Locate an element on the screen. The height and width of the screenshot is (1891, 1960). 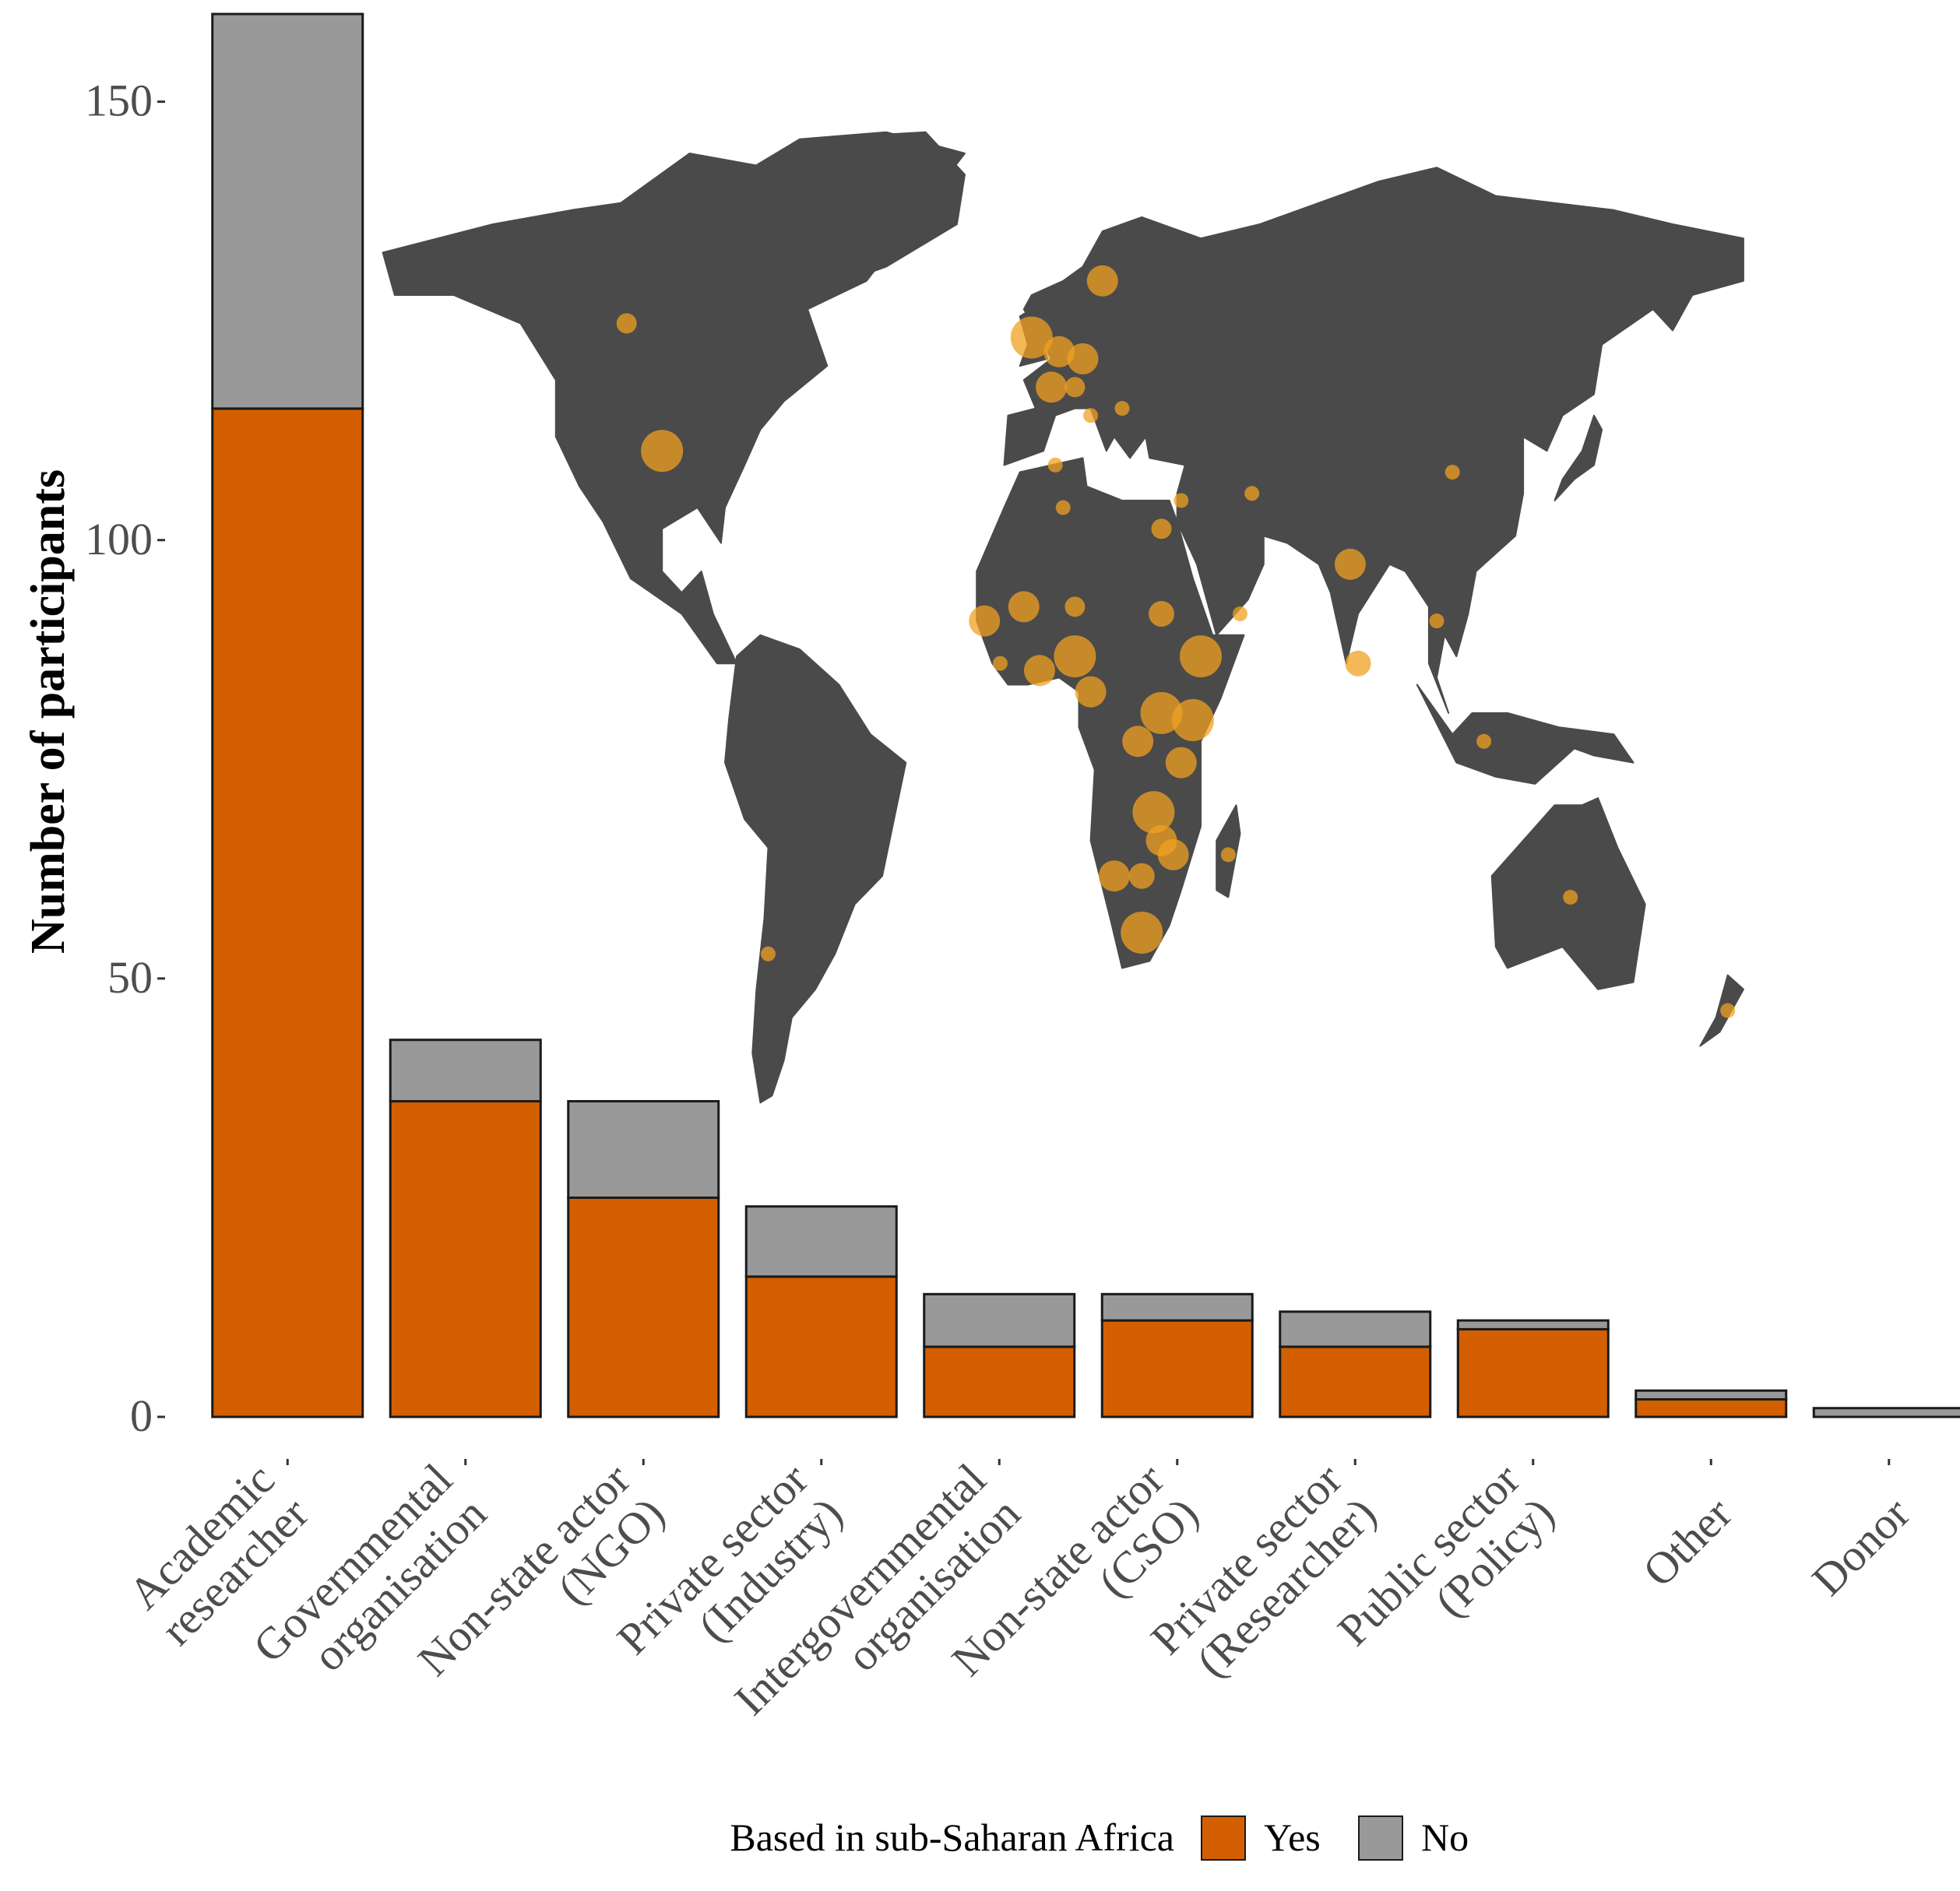
x-tick-label: Donor is located at coordinates (1861, 1546).